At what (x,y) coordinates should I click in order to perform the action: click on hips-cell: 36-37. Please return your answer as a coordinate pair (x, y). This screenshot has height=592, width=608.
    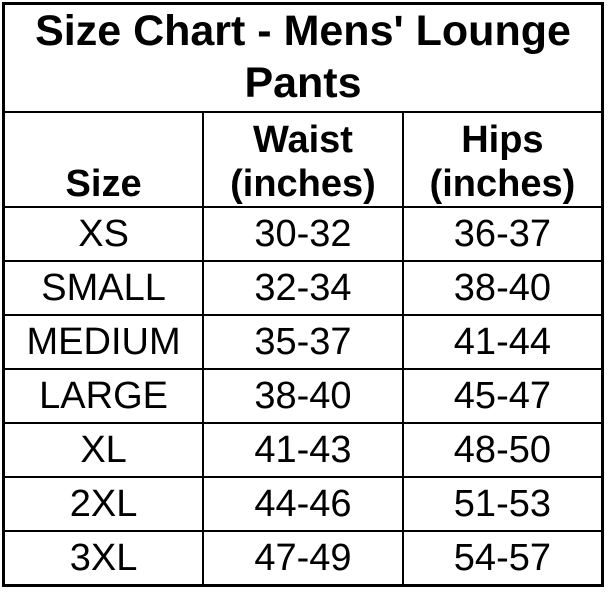
    Looking at the image, I should click on (502, 234).